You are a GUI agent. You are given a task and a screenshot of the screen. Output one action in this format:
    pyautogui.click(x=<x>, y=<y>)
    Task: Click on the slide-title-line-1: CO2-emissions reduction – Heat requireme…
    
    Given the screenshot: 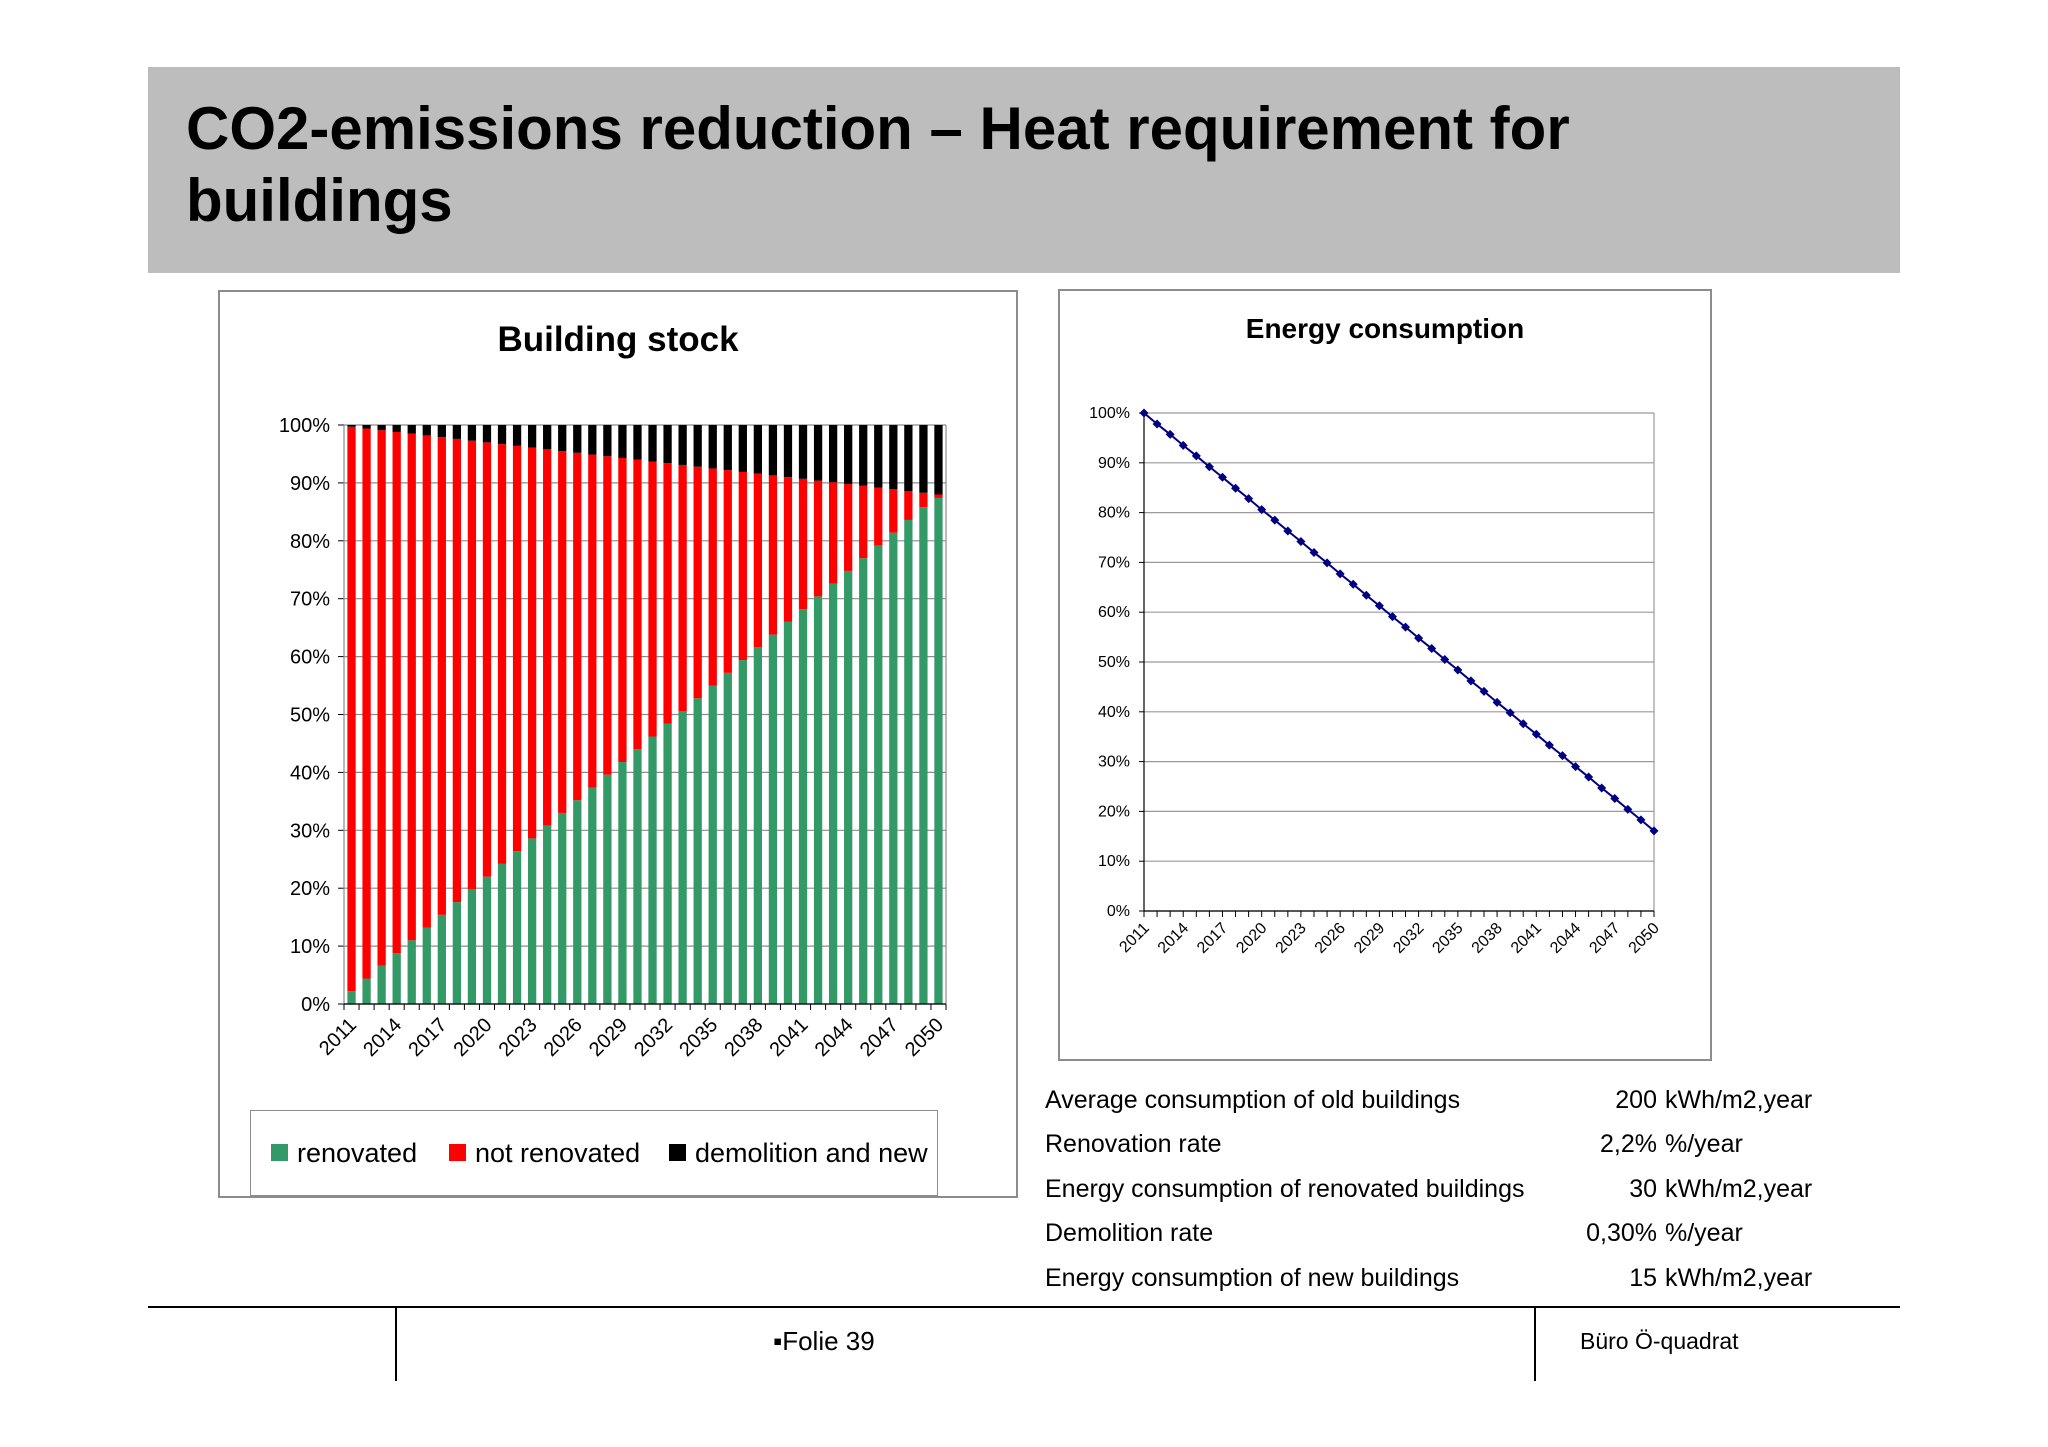 What is the action you would take?
    pyautogui.click(x=878, y=128)
    